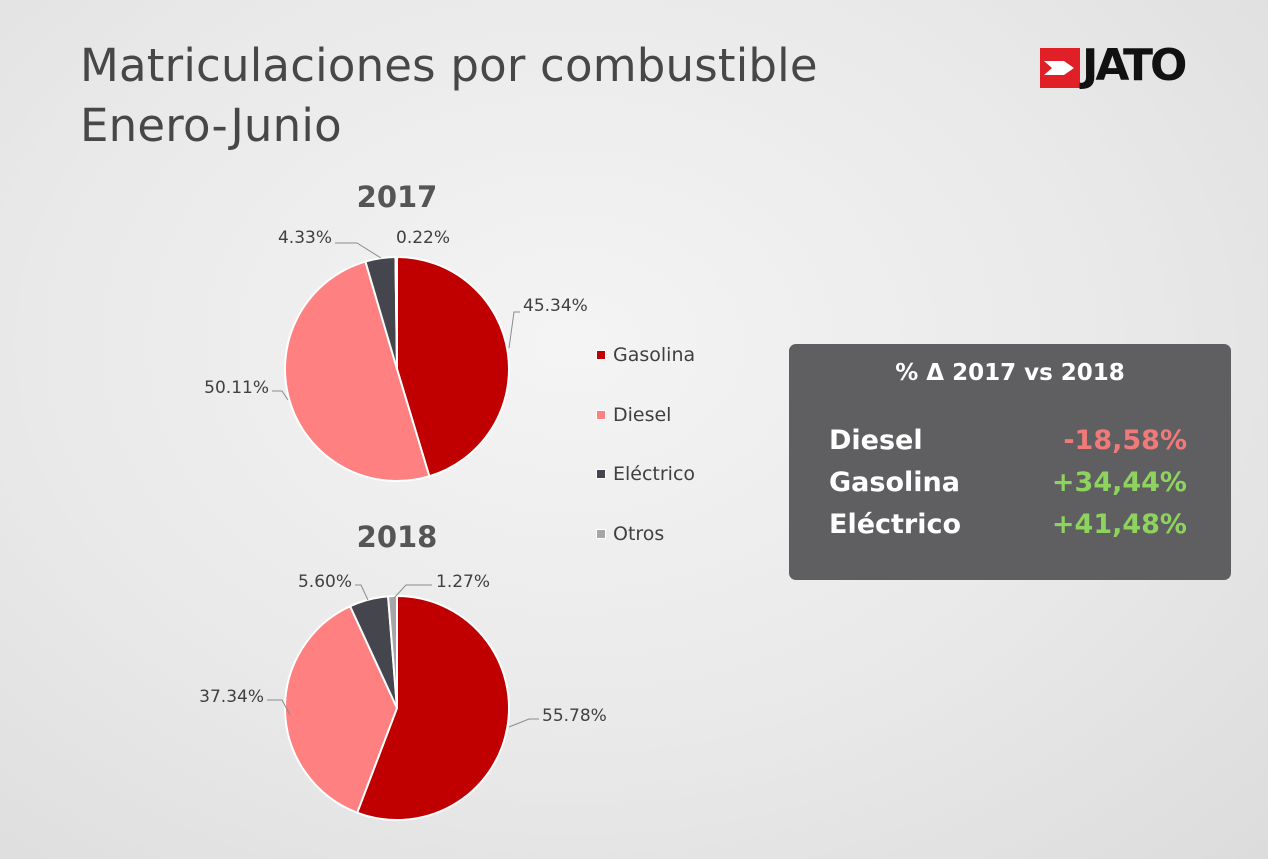 Image resolution: width=1268 pixels, height=859 pixels. I want to click on logo-text: JATO, so click(1134, 65).